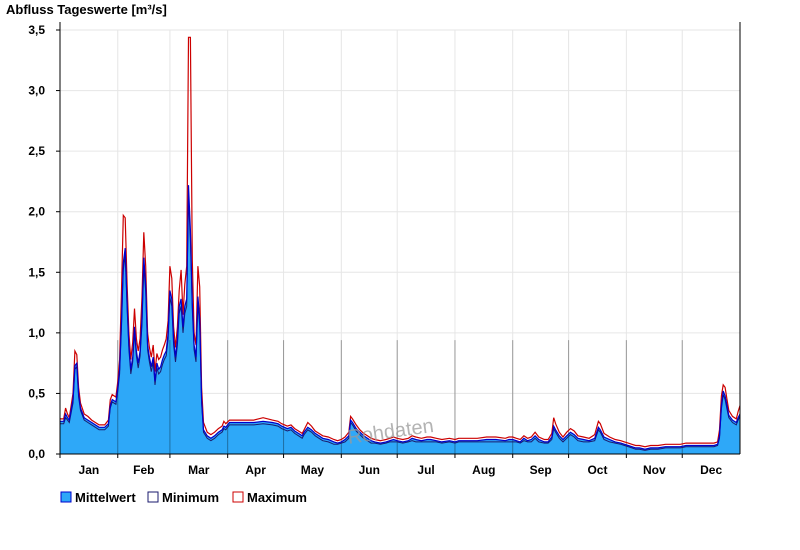 The width and height of the screenshot is (800, 550). I want to click on x-tick-label: Feb, so click(143, 470).